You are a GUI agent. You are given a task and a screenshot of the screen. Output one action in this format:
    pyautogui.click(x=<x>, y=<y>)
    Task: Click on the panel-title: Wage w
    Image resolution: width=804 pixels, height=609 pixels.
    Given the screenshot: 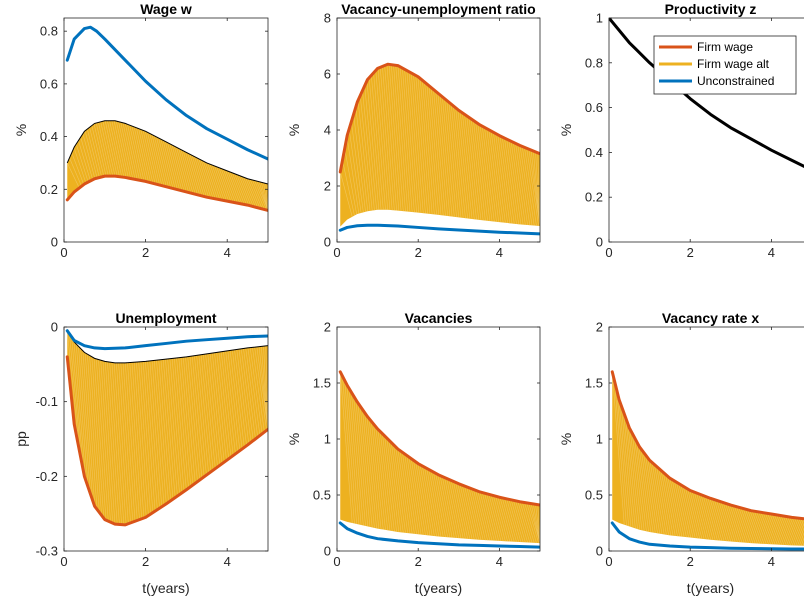 What is the action you would take?
    pyautogui.click(x=166, y=9)
    